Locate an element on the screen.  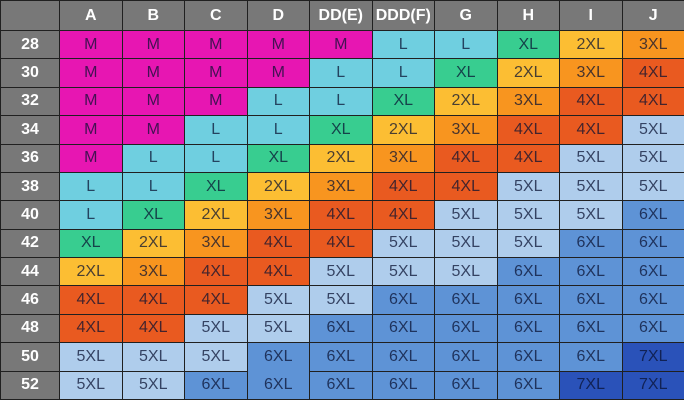
size-cell-44-G: 5XL is located at coordinates (466, 271).